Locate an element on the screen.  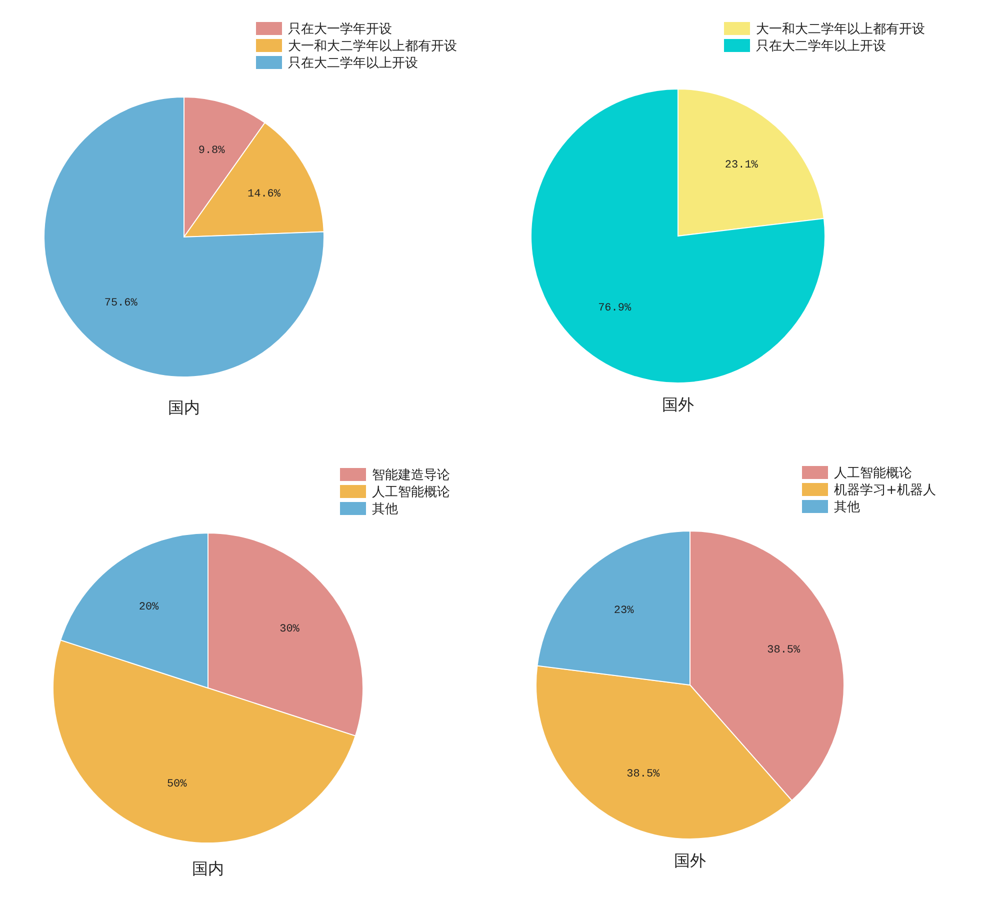
data-label: 23.1% is located at coordinates (741, 165).